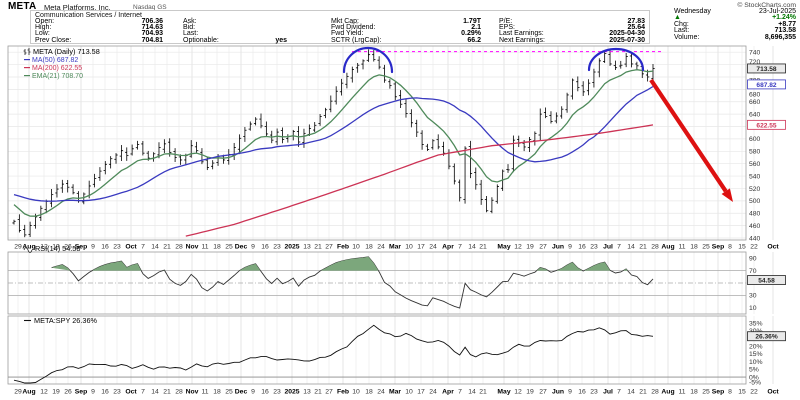 Image resolution: width=800 pixels, height=400 pixels. I want to click on x-tick-label: 24, so click(433, 247).